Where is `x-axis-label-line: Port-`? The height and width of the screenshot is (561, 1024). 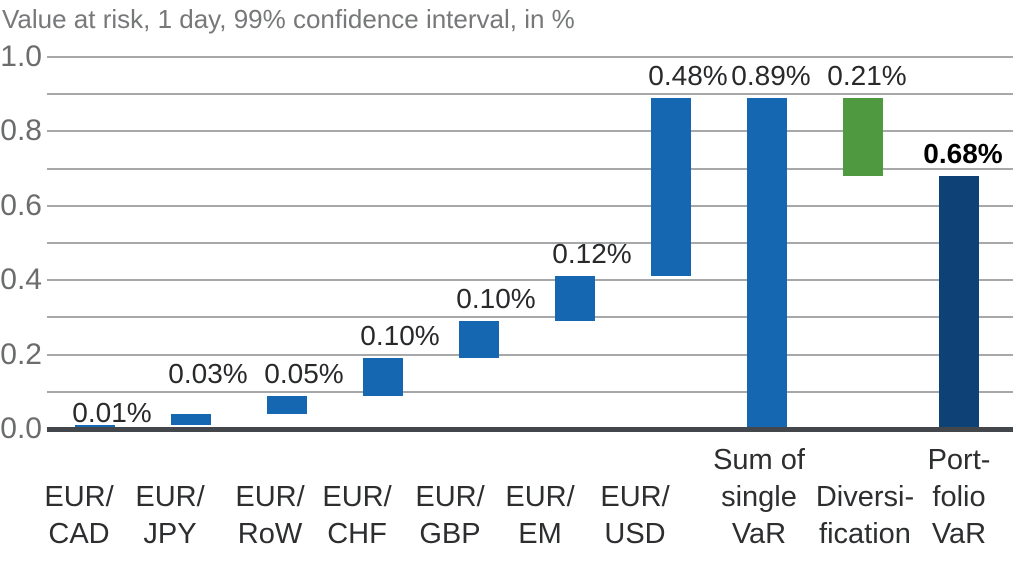 x-axis-label-line: Port- is located at coordinates (959, 460).